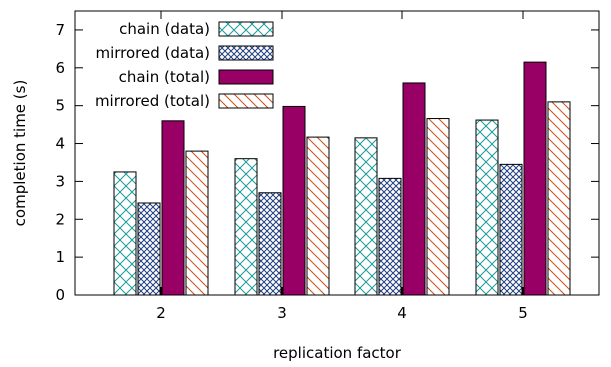 This screenshot has width=611, height=367. I want to click on x-tick-label: 4, so click(402, 313).